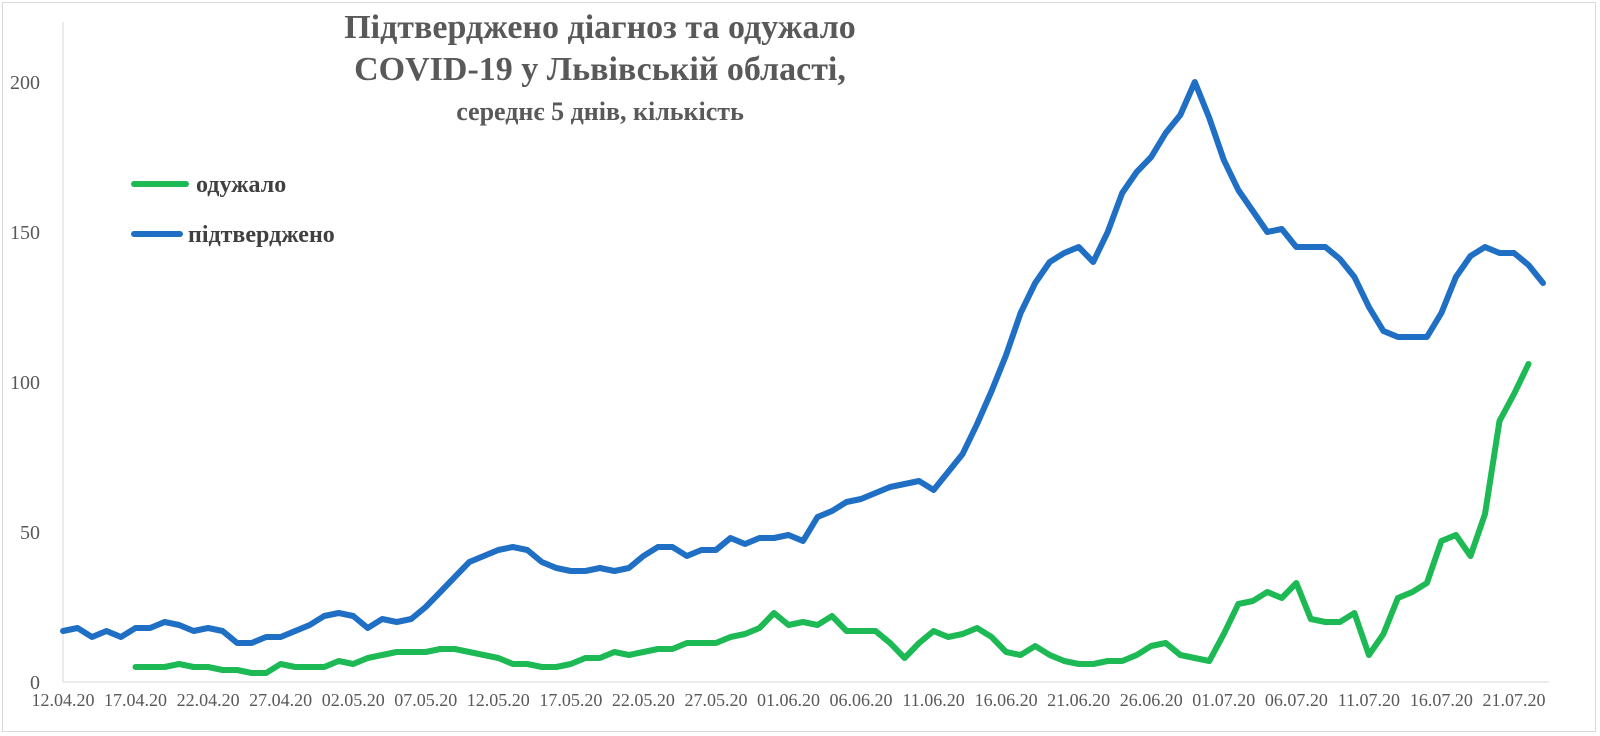 The height and width of the screenshot is (736, 1600). Describe the element at coordinates (1078, 700) in the screenshot. I see `x-tick-label: 21.06.20` at that location.